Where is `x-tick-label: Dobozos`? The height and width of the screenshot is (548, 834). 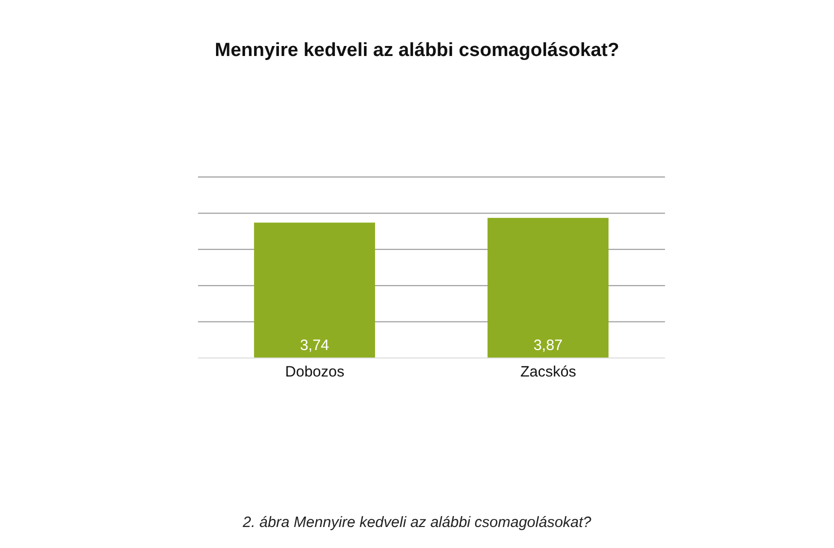
x-tick-label: Dobozos is located at coordinates (314, 372).